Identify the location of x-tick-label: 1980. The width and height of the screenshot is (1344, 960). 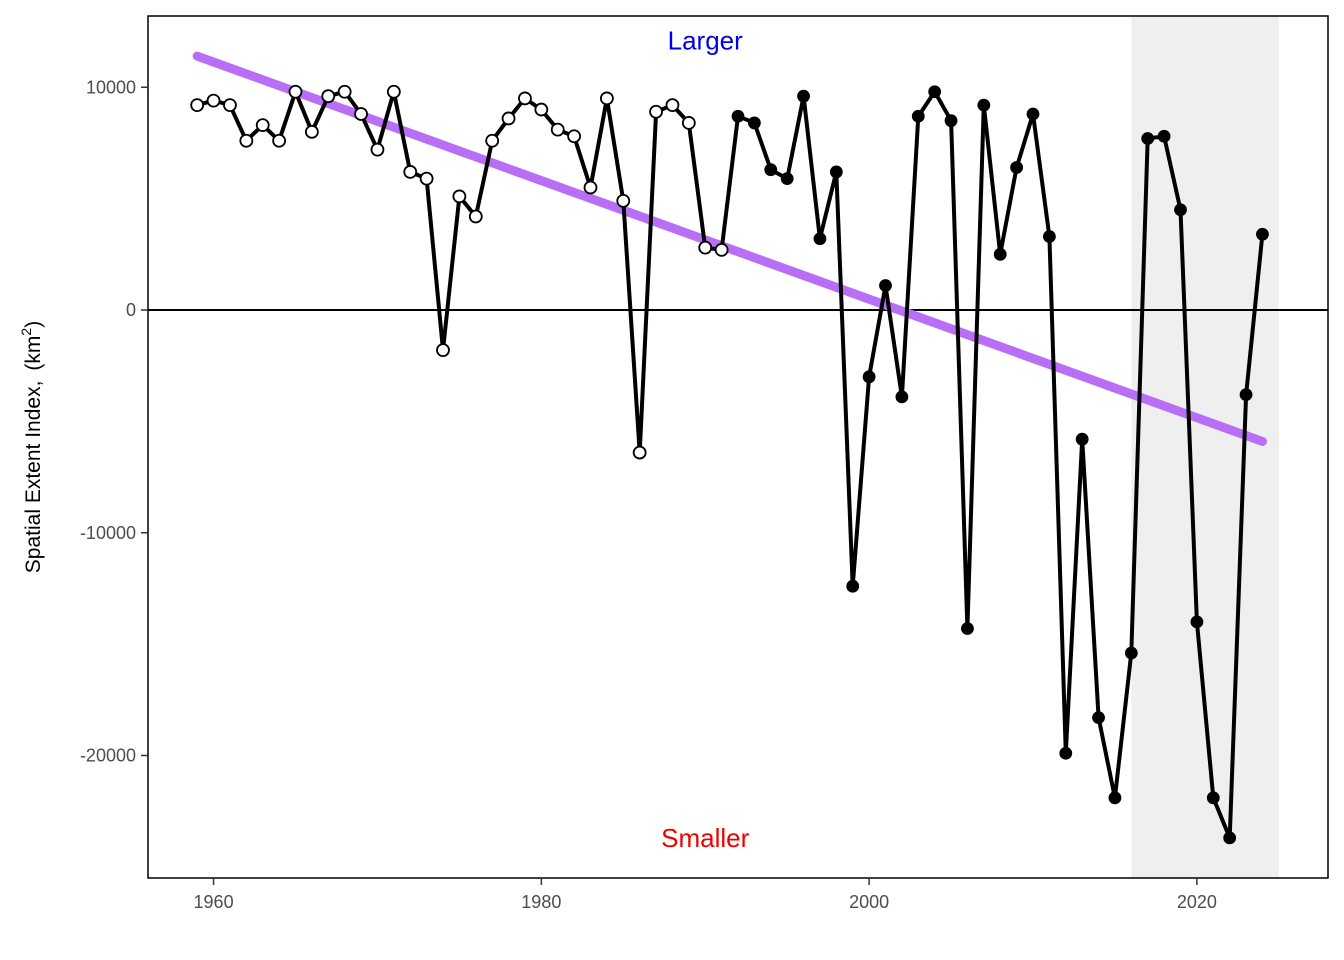
(541, 902).